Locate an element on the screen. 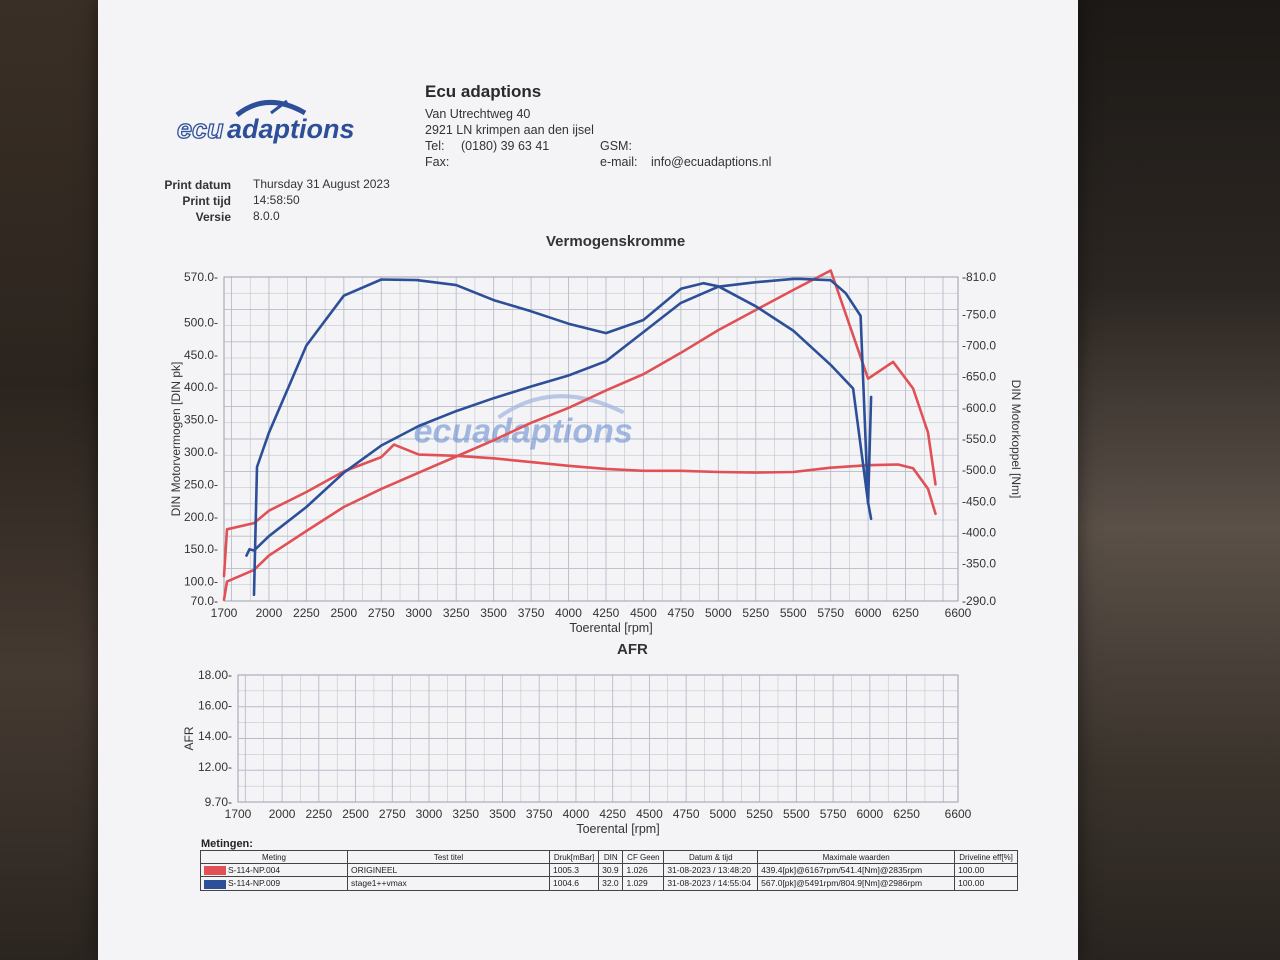 This screenshot has width=1280, height=960. email-label: e-mail: is located at coordinates (619, 162).